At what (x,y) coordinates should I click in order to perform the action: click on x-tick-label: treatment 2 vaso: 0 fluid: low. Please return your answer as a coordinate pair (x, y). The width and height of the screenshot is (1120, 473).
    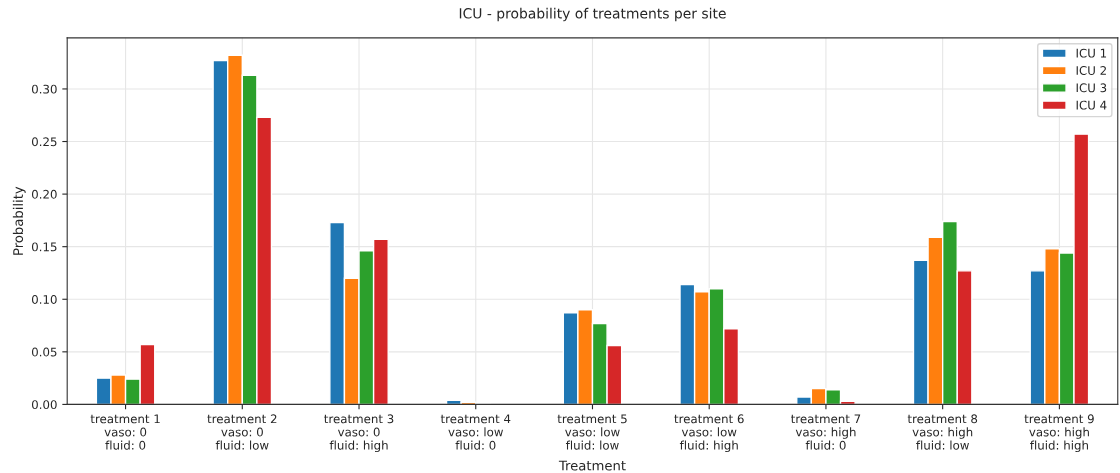
    Looking at the image, I should click on (242, 432).